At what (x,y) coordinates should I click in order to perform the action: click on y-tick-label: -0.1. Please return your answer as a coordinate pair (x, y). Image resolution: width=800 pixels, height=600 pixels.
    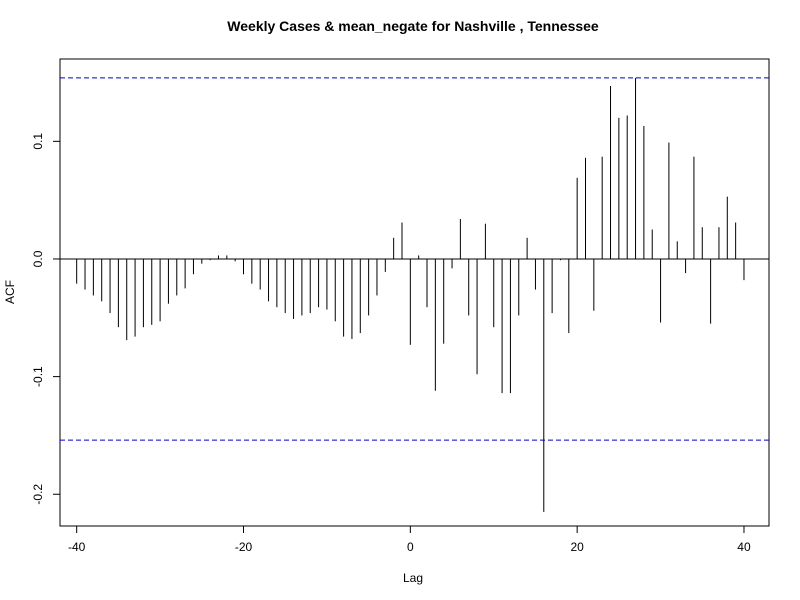
    Looking at the image, I should click on (38, 376).